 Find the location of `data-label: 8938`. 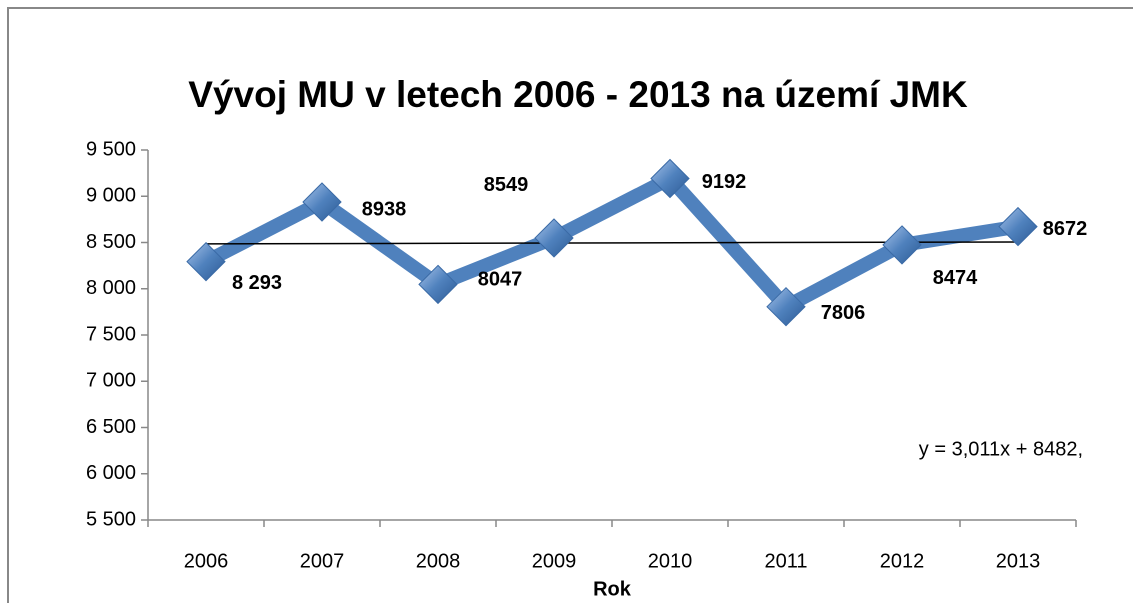

data-label: 8938 is located at coordinates (384, 209).